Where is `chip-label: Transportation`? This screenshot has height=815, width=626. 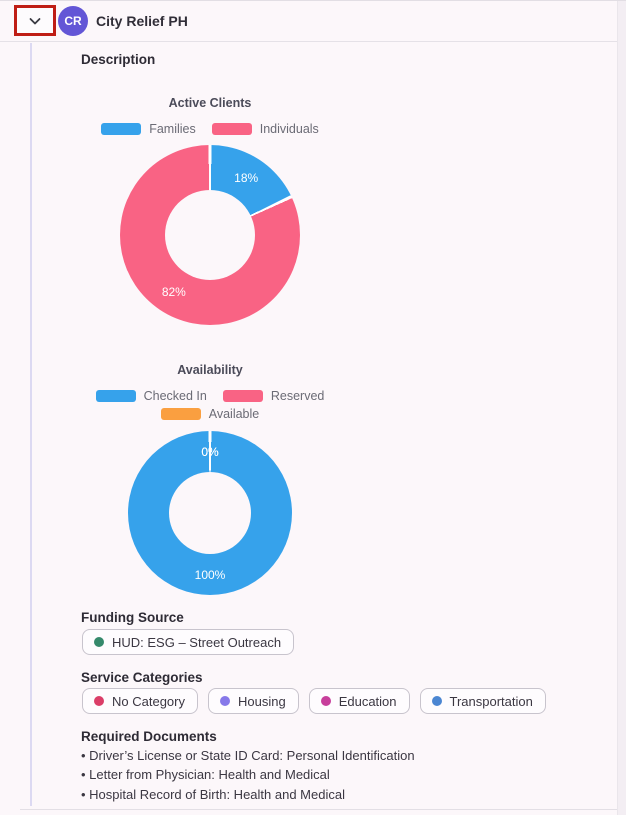
chip-label: Transportation is located at coordinates (491, 701).